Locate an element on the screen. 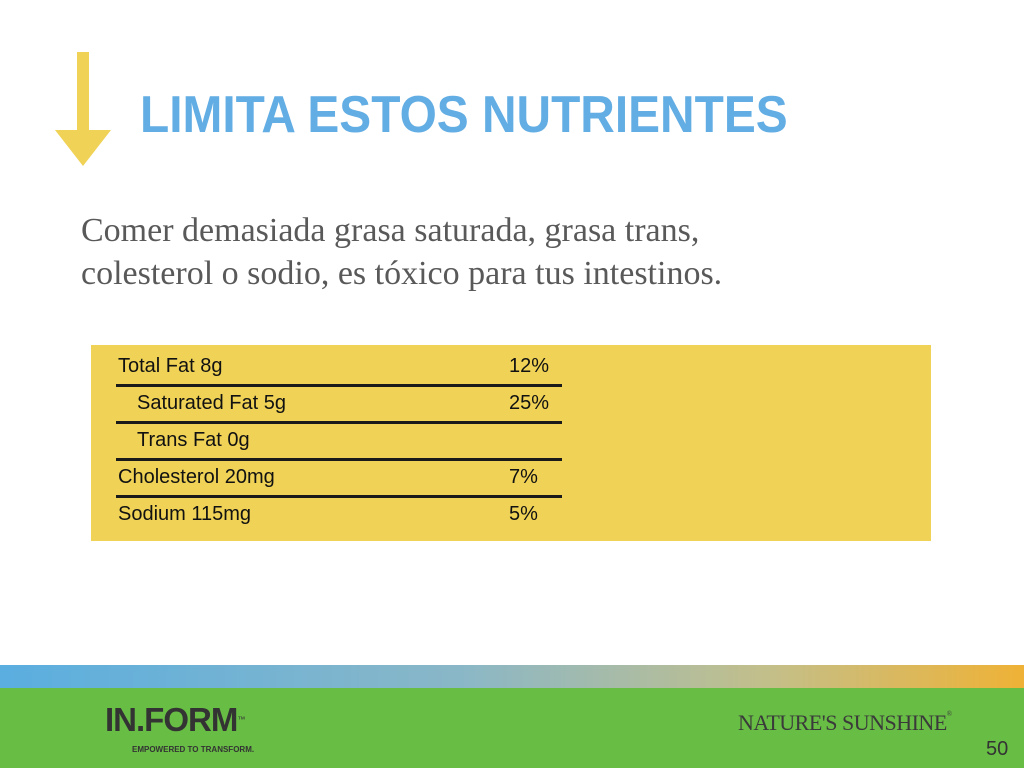 This screenshot has width=1024, height=768. nutrition-row-sodium: Sodium 115mg 5% is located at coordinates (339, 515).